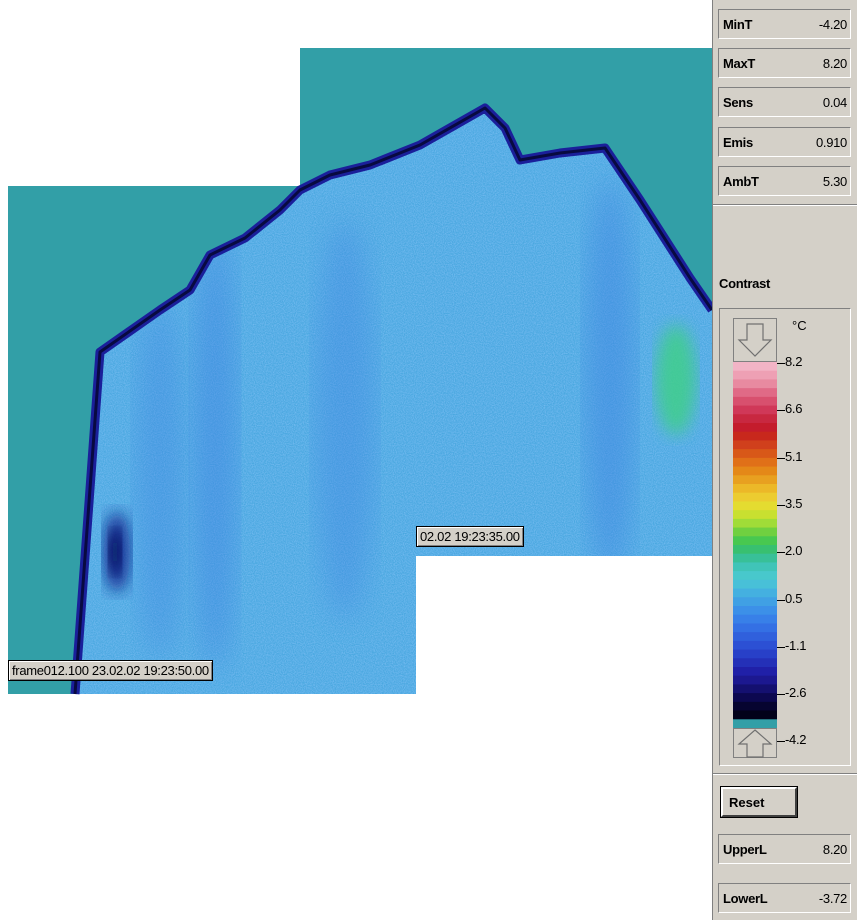 This screenshot has width=857, height=920. What do you see at coordinates (110, 670) in the screenshot?
I see `front-frame-label: frame012.100 23.02.02 19:23:50.00` at bounding box center [110, 670].